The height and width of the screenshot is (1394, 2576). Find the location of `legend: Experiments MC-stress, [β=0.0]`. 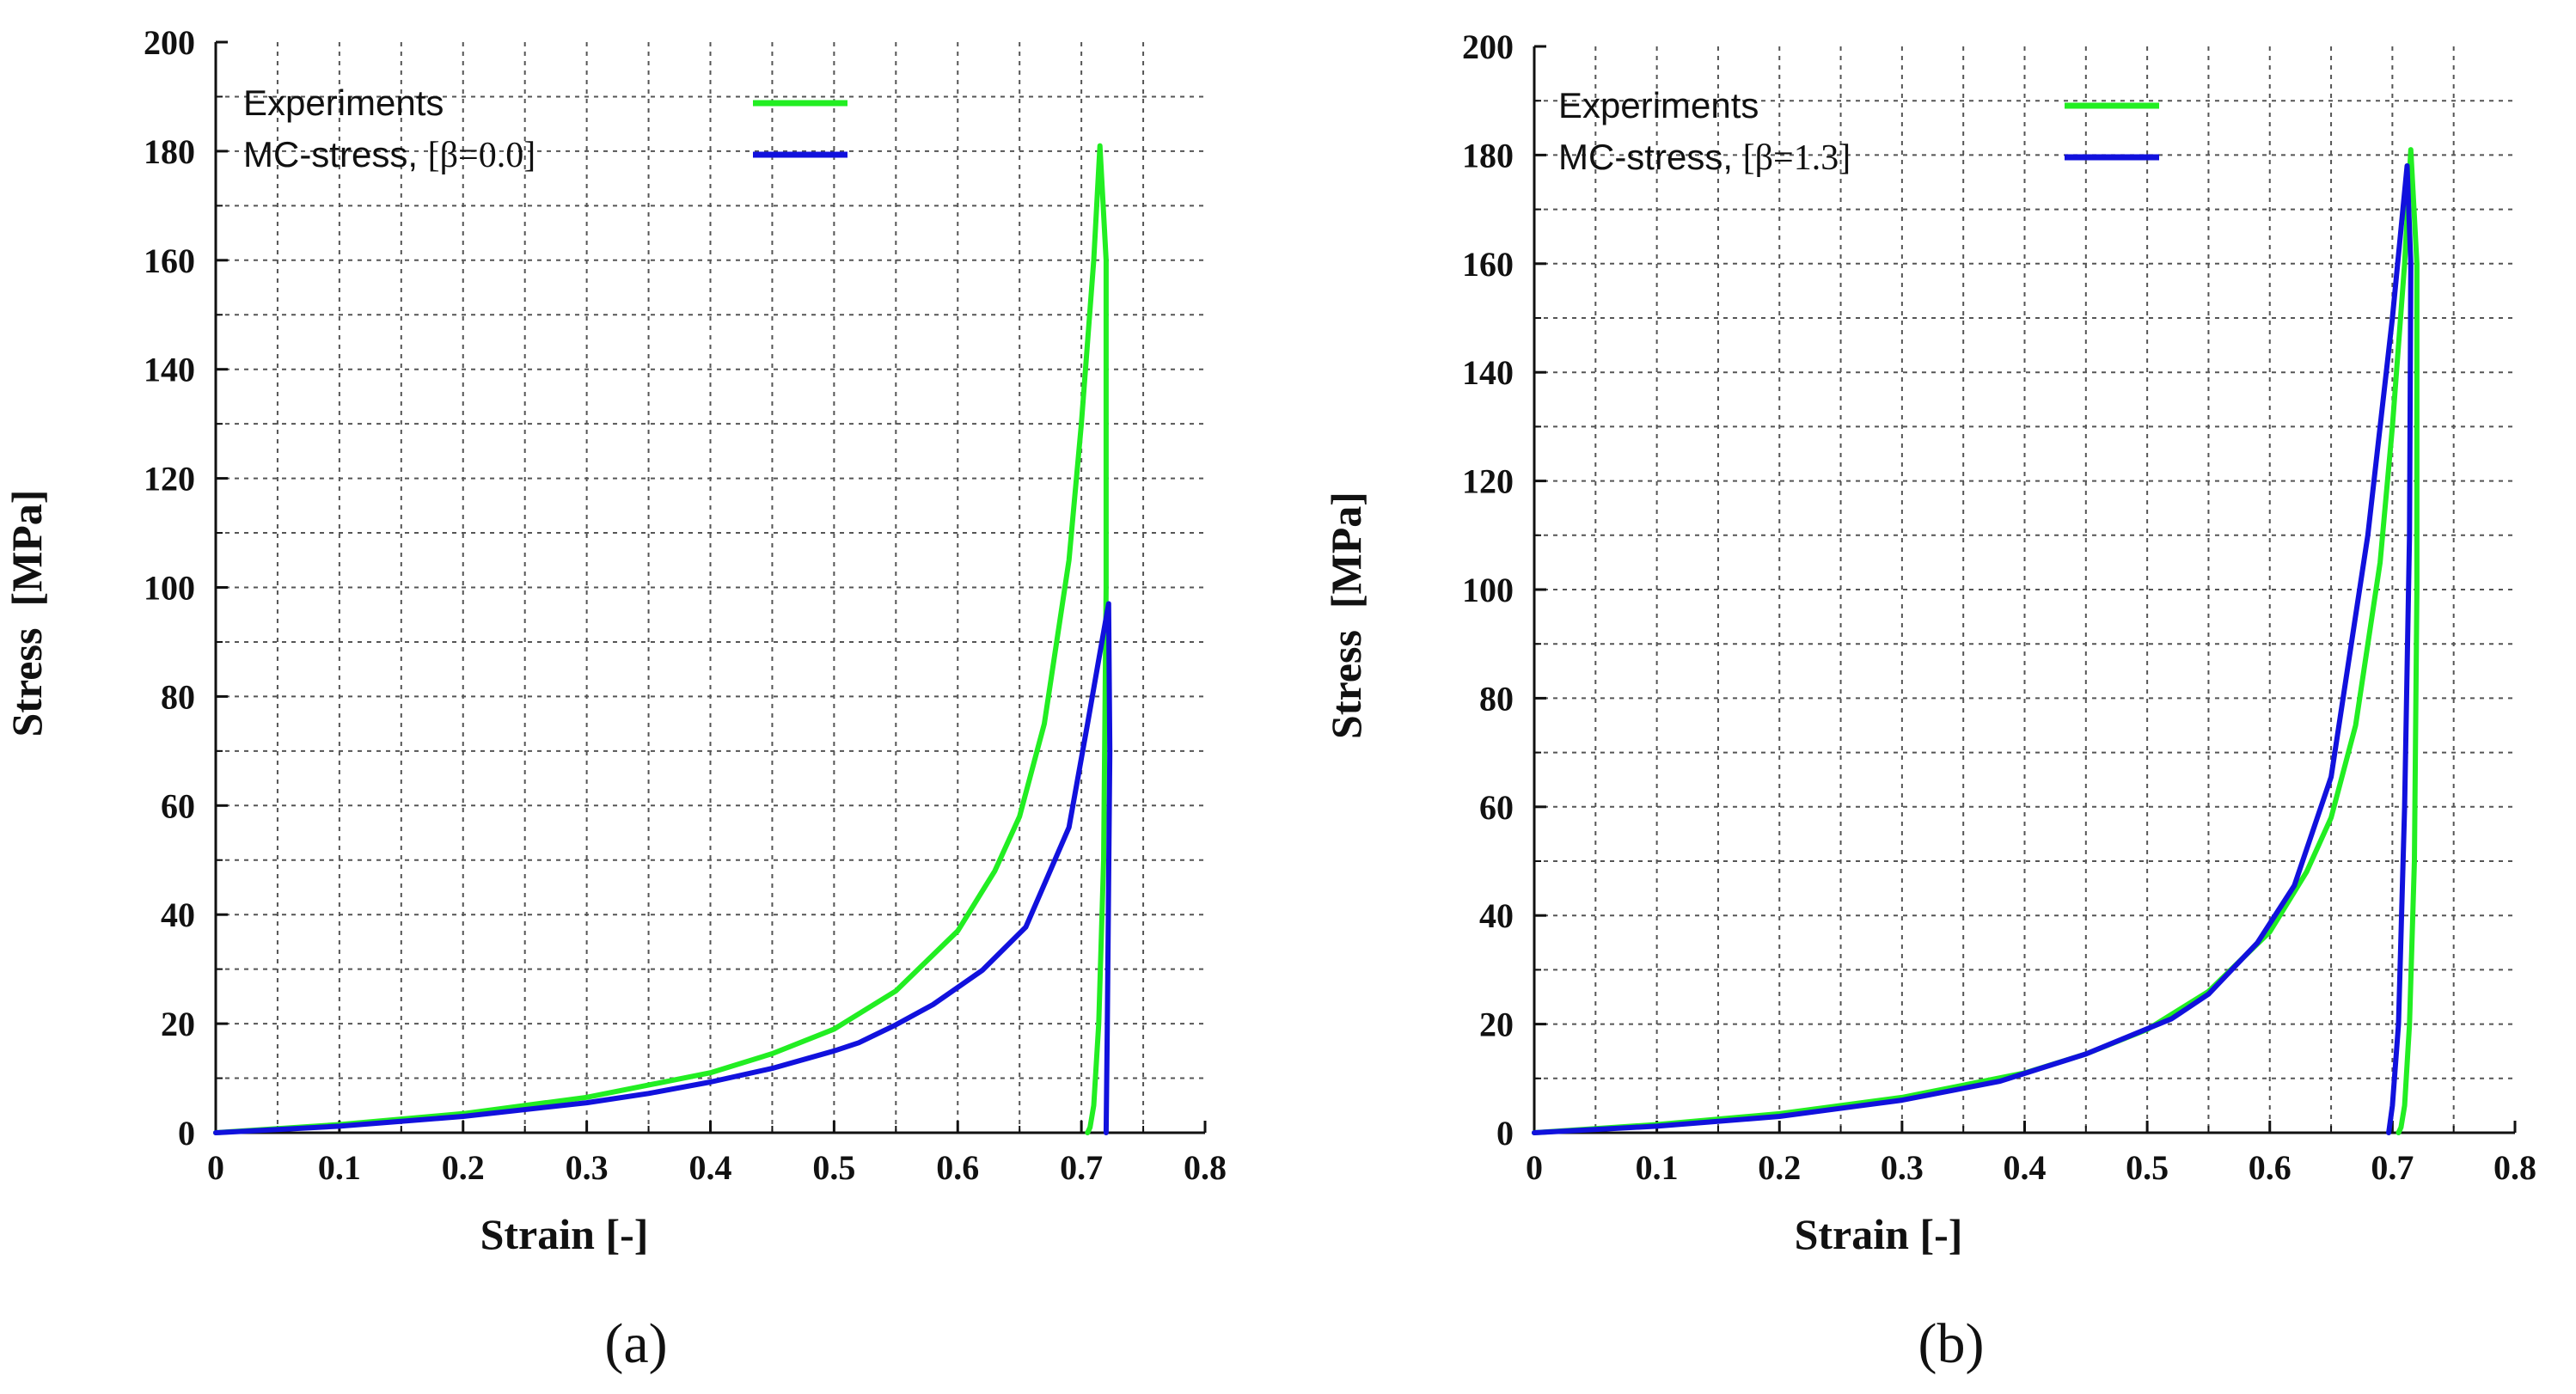

legend: Experiments MC-stress, [β=0.0] is located at coordinates (545, 129).